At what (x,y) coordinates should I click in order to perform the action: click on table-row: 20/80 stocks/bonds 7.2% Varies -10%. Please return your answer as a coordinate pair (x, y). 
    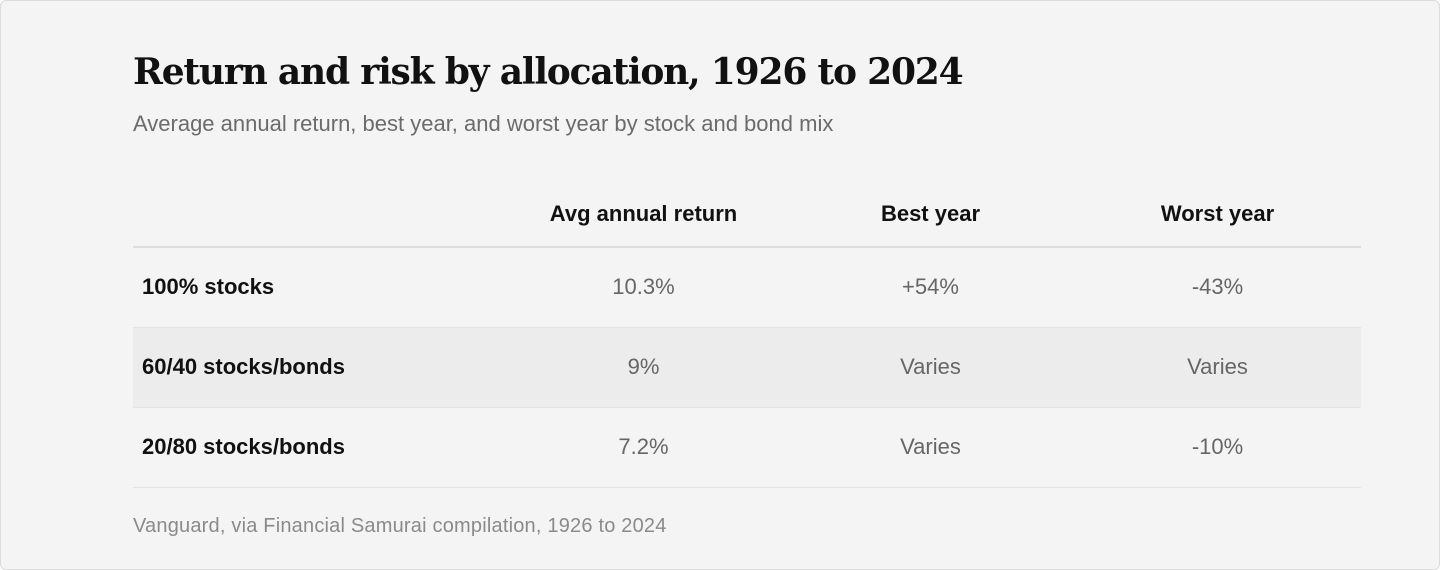
    Looking at the image, I should click on (747, 447).